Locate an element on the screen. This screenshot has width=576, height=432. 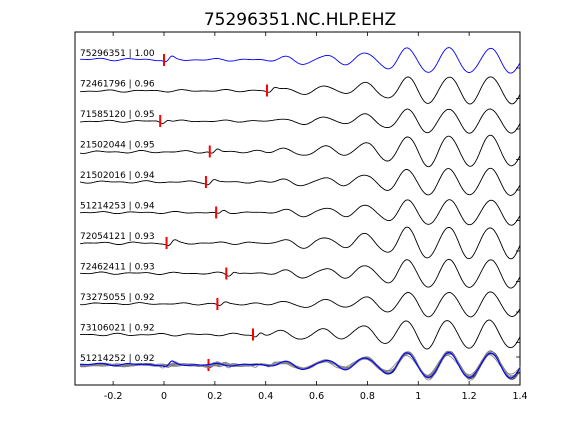
x-tick-label: 1.4 is located at coordinates (519, 396).